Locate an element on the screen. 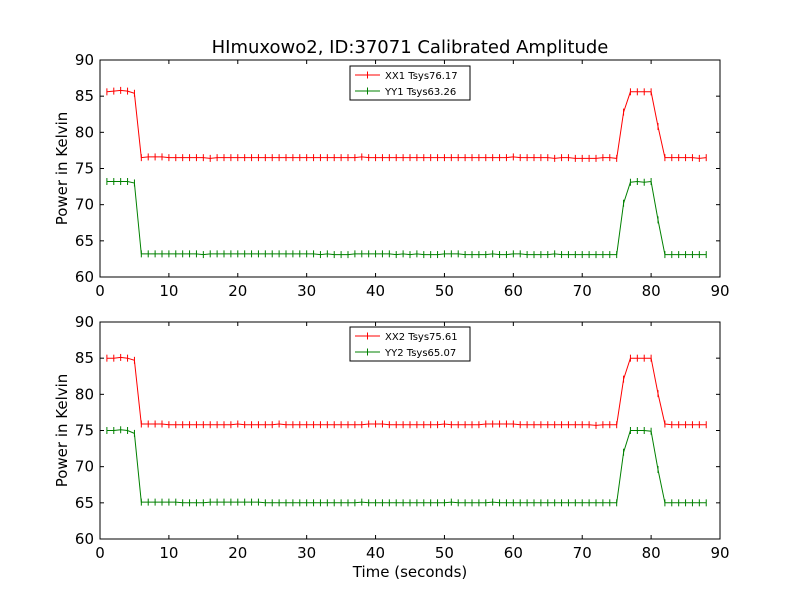 This screenshot has height=600, width=800. legend: XX1 Tsys76.17 YY1 Tsys63.26 is located at coordinates (410, 83).